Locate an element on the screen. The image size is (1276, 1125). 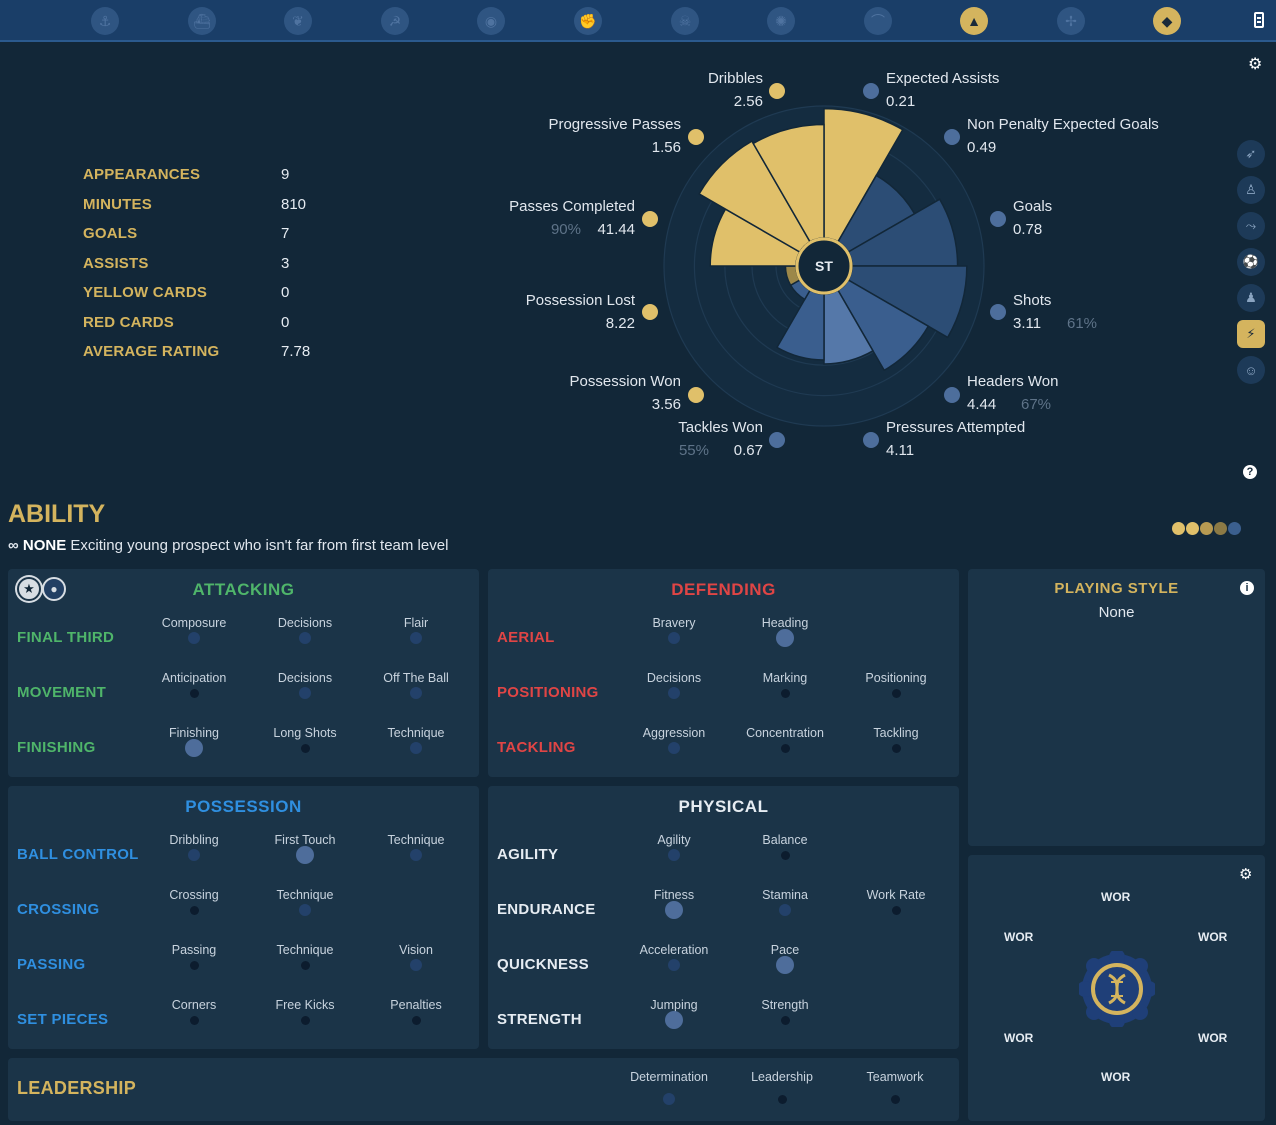
attribute-group-label: AERIAL is located at coordinates (526, 637).